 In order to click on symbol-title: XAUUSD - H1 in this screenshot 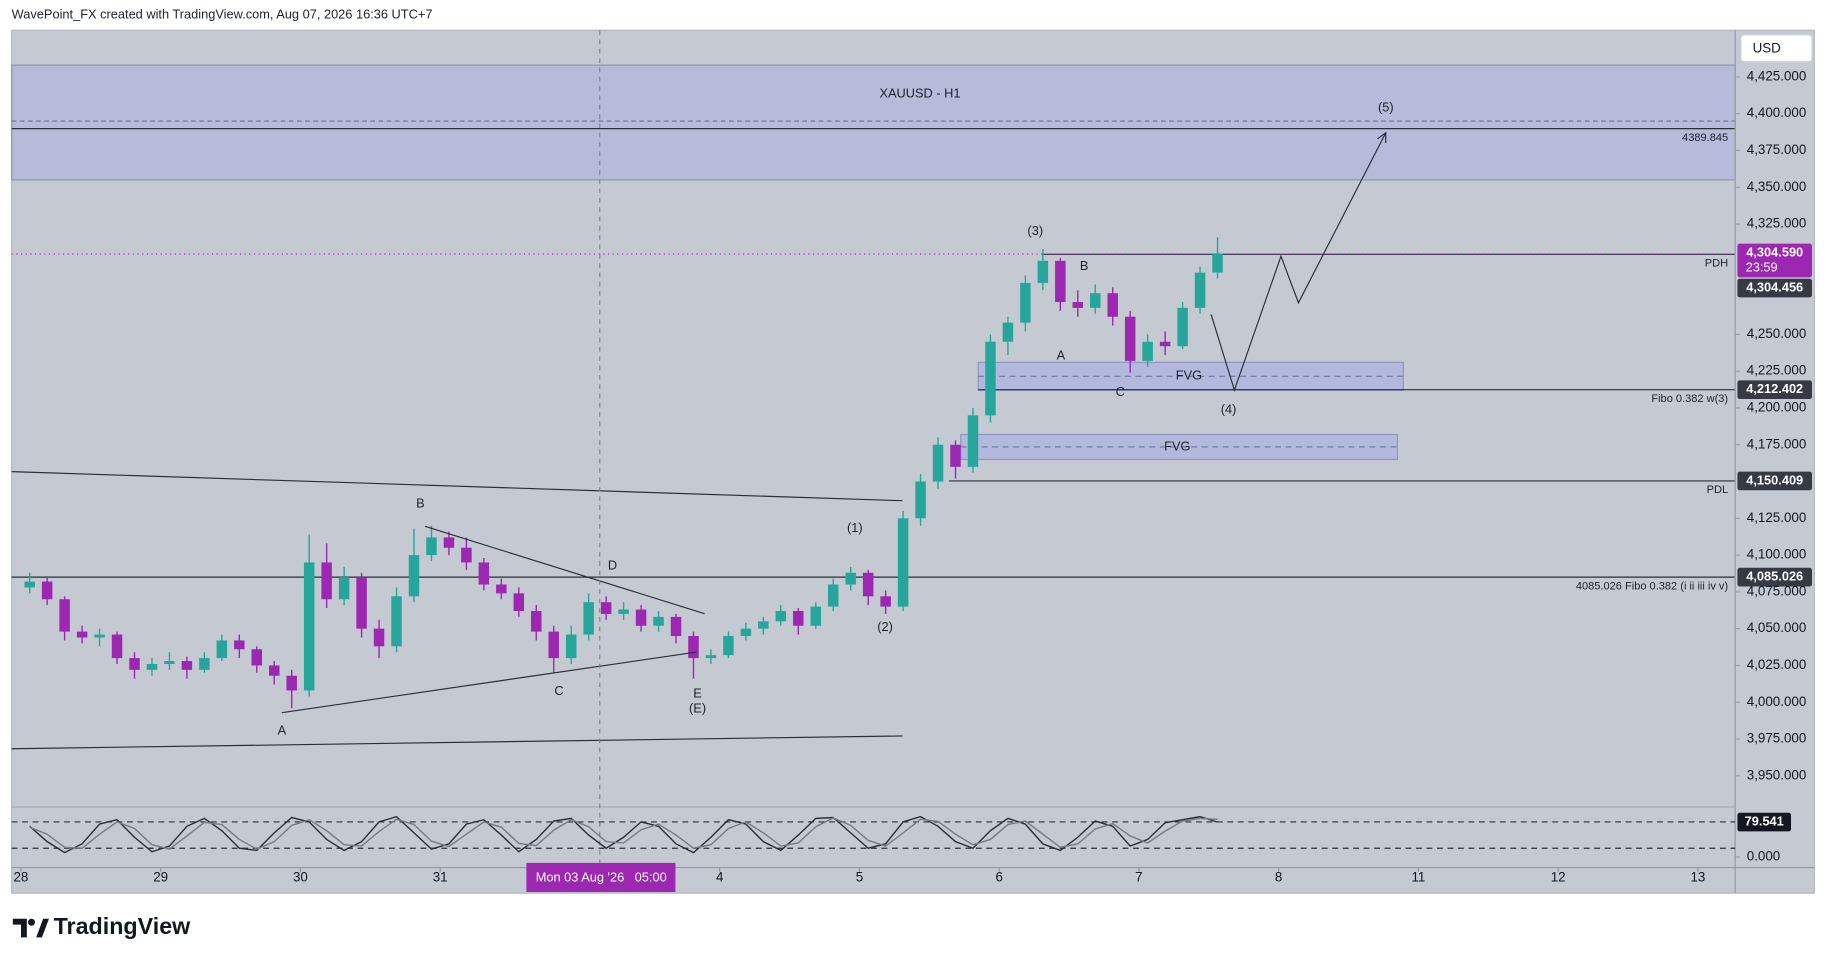, I will do `click(919, 93)`.